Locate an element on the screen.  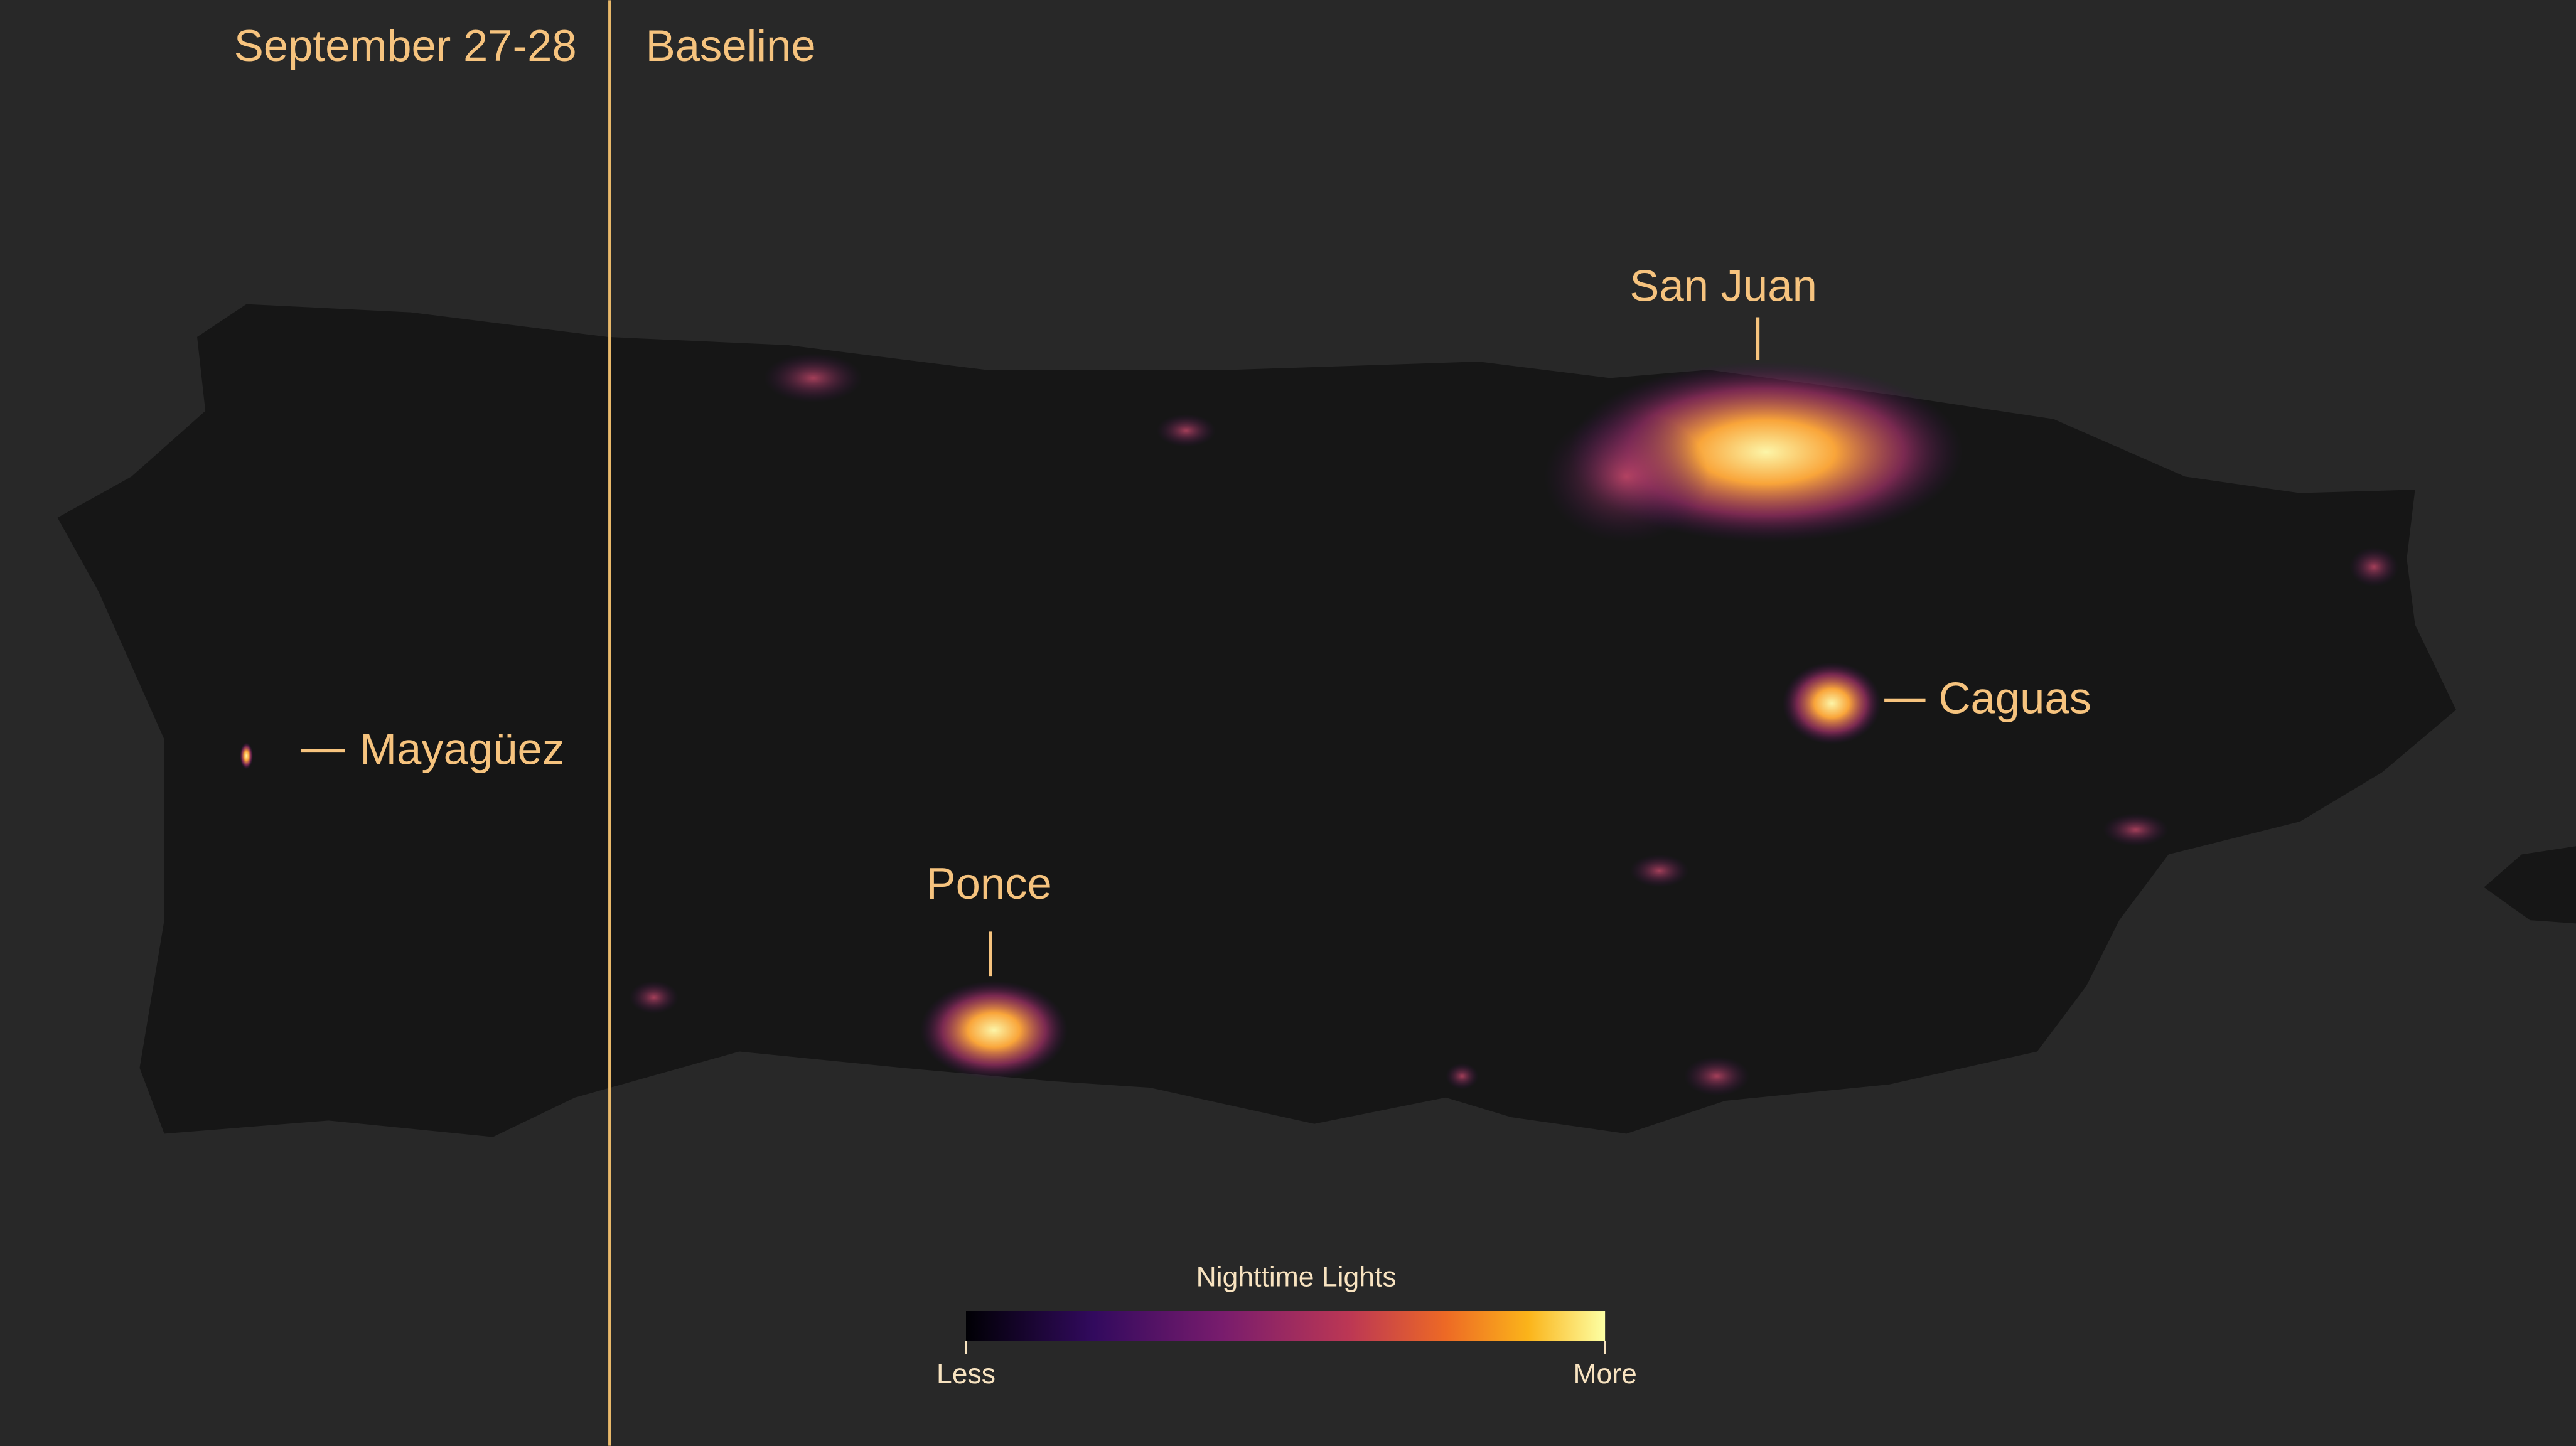
panel-label: September 27-28 is located at coordinates (405, 45).